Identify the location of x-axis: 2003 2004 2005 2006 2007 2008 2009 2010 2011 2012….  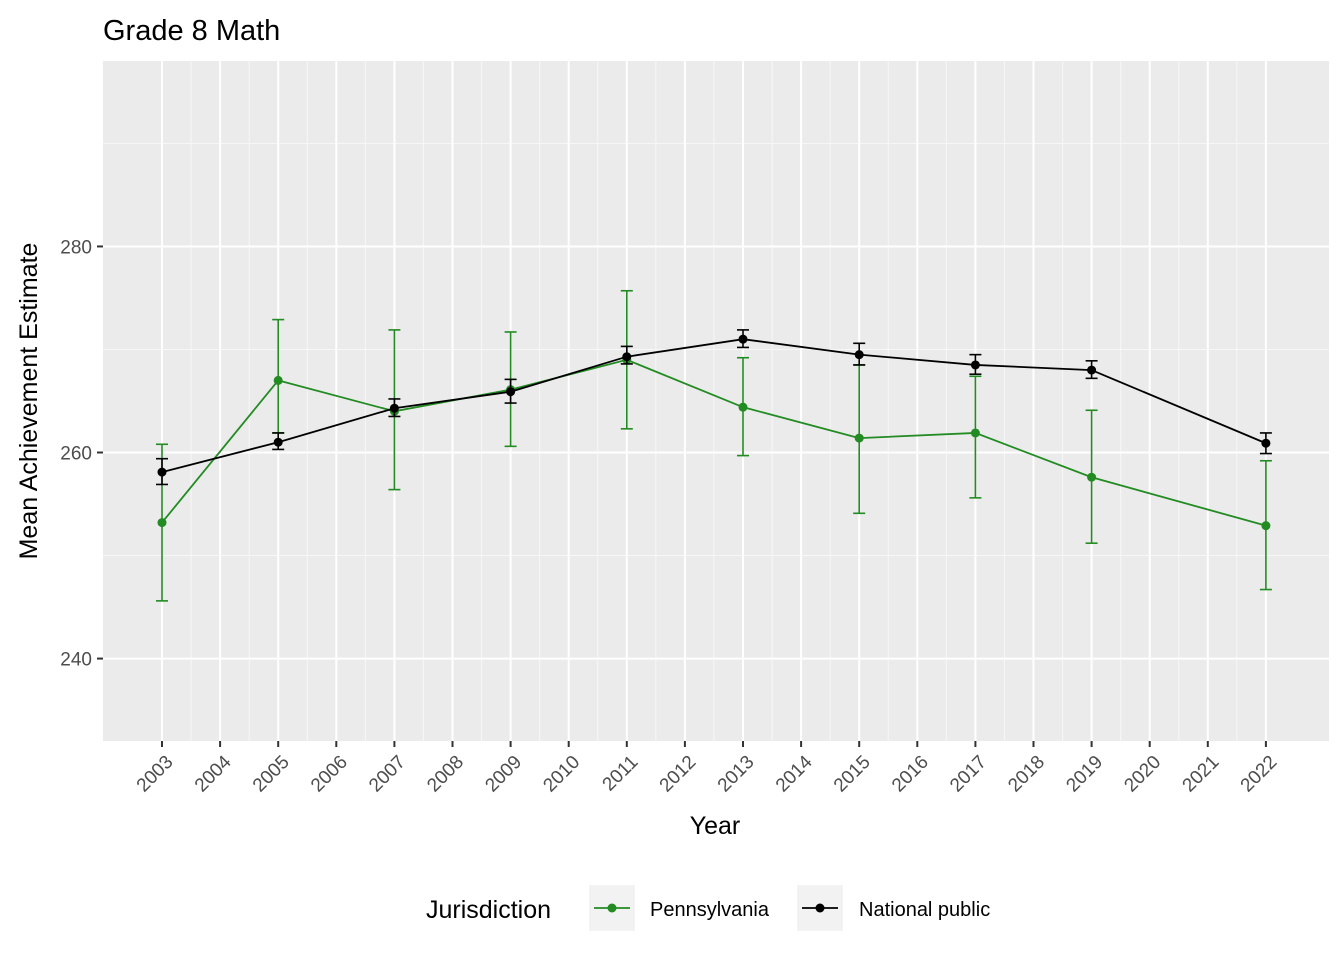
(707, 769).